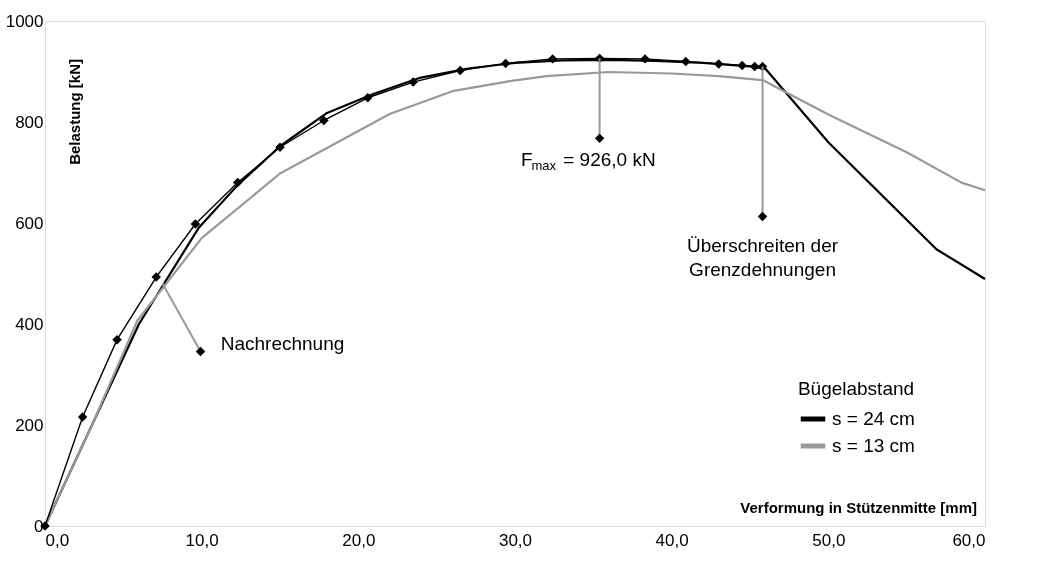  Describe the element at coordinates (858, 507) in the screenshot. I see `x-axis-title: Verformung in Stützenmitte [mm]` at that location.